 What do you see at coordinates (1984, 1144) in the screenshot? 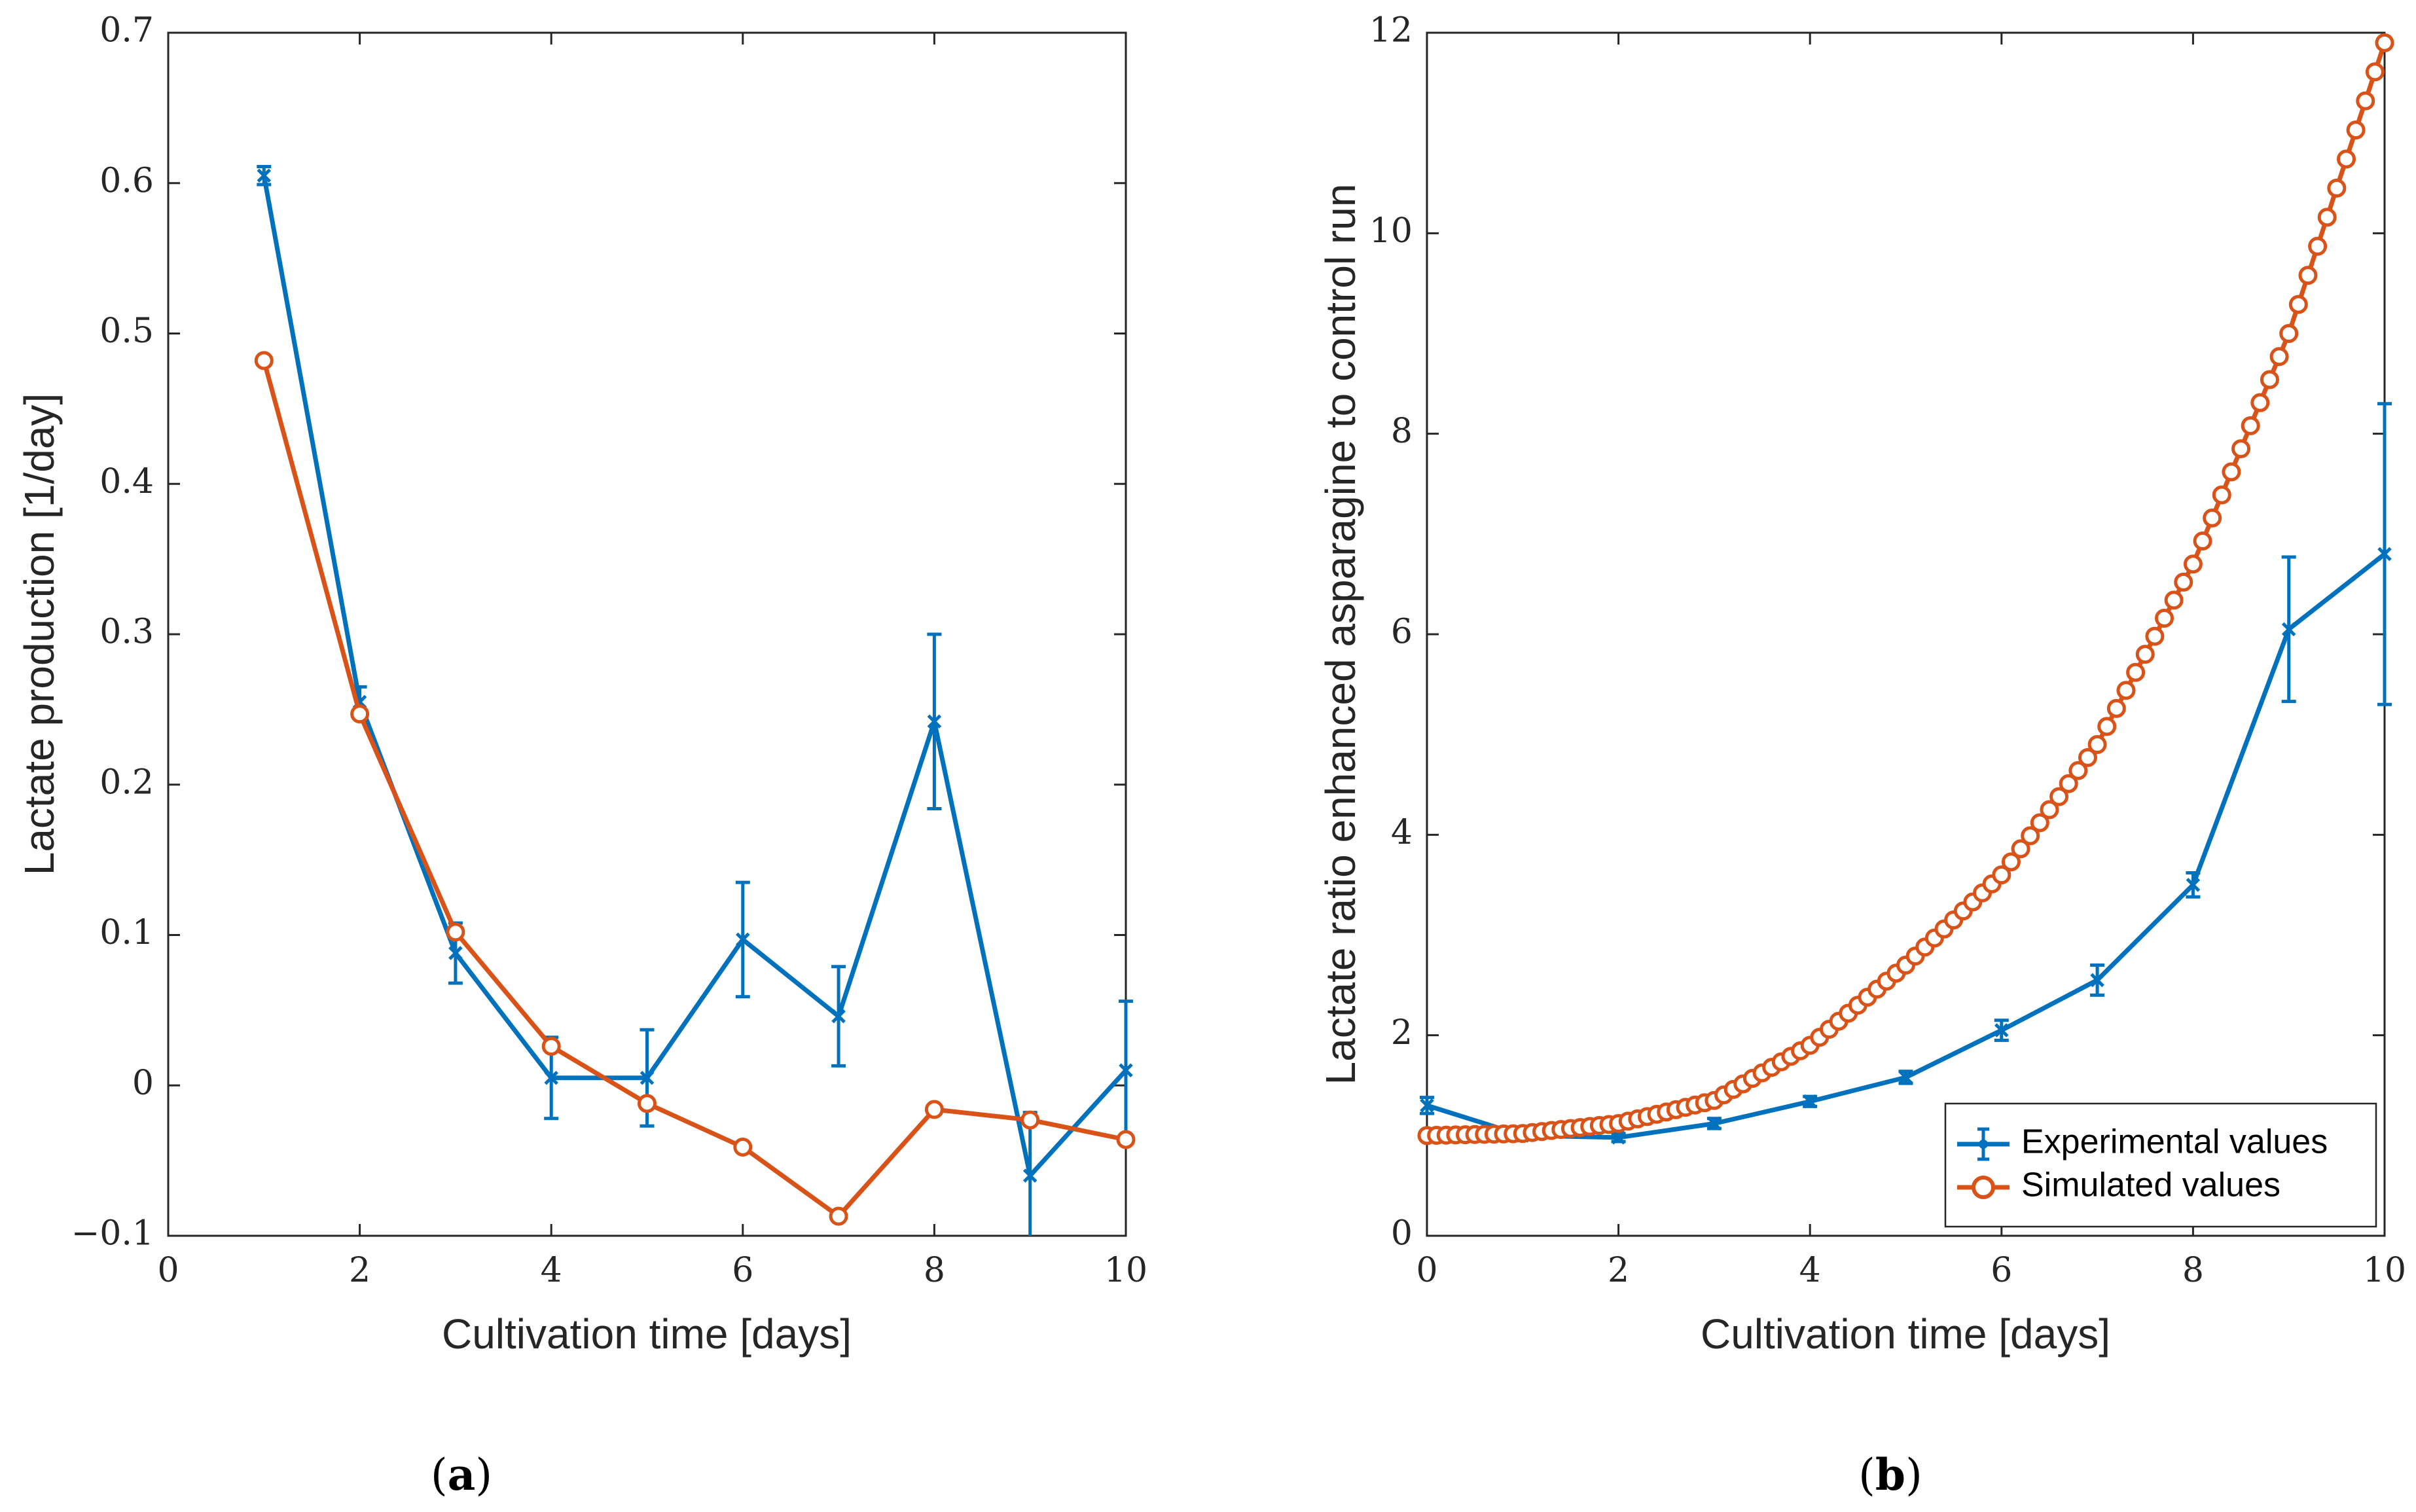
I see `legend-marker-experimental` at bounding box center [1984, 1144].